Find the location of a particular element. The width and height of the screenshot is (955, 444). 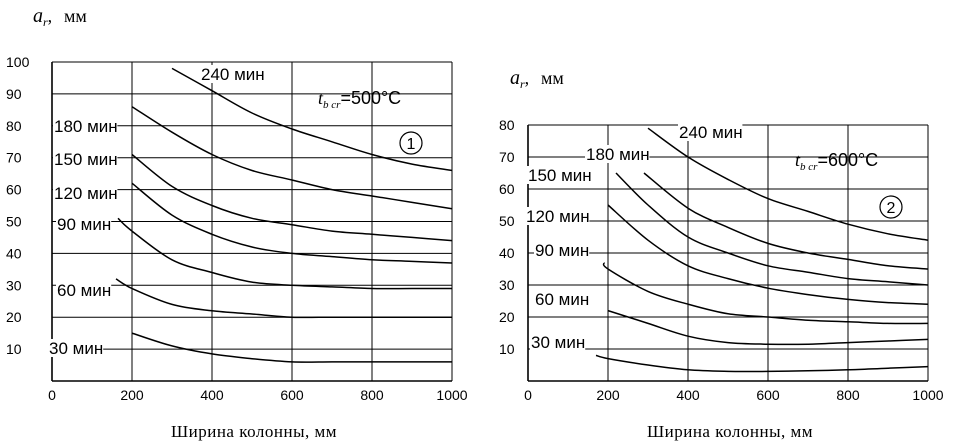

y-tick-label: 90 is located at coordinates (14, 94).